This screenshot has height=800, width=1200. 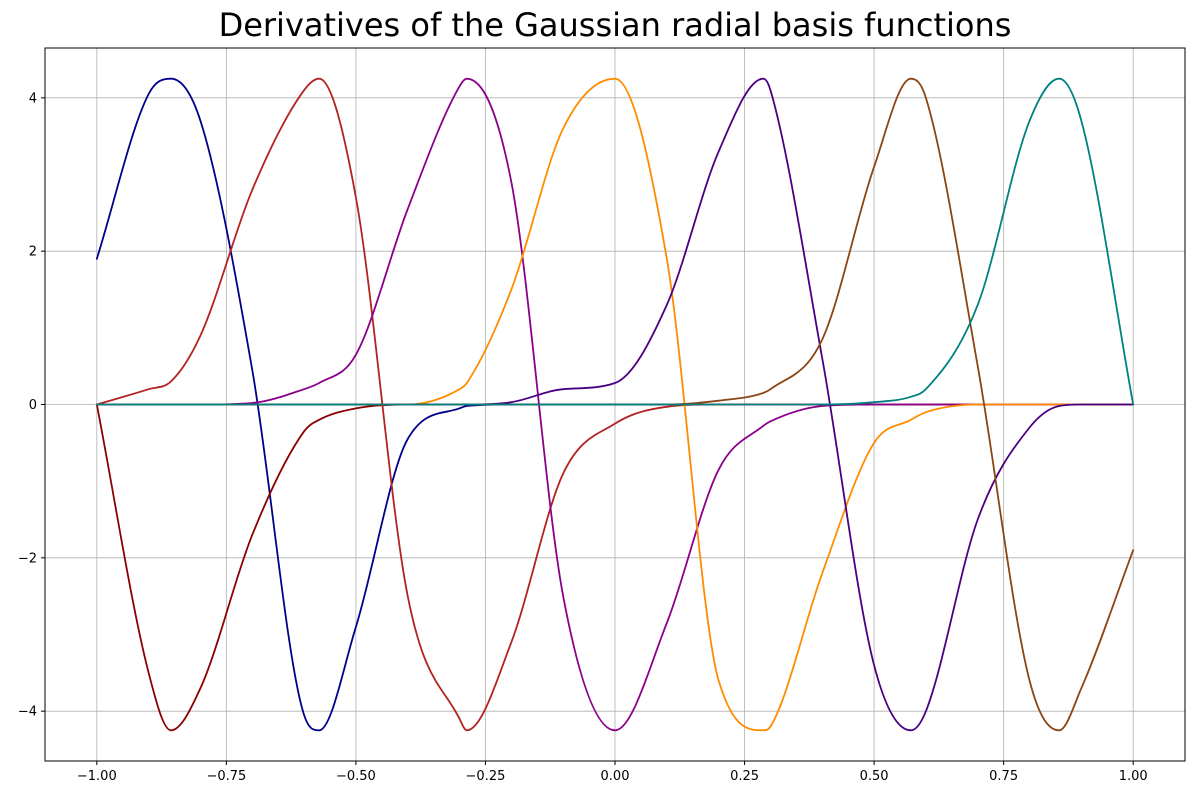 What do you see at coordinates (27, 712) in the screenshot?
I see `y-tick-label: −4` at bounding box center [27, 712].